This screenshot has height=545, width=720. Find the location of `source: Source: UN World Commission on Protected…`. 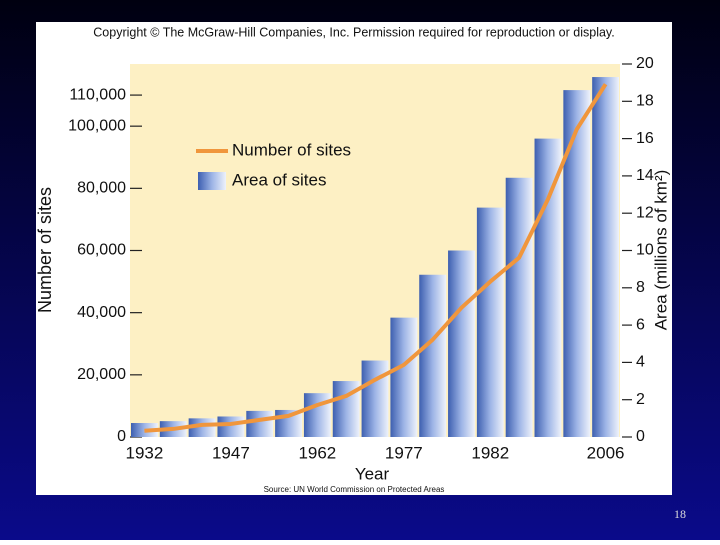

source: Source: UN World Commission on Protected… is located at coordinates (354, 489).